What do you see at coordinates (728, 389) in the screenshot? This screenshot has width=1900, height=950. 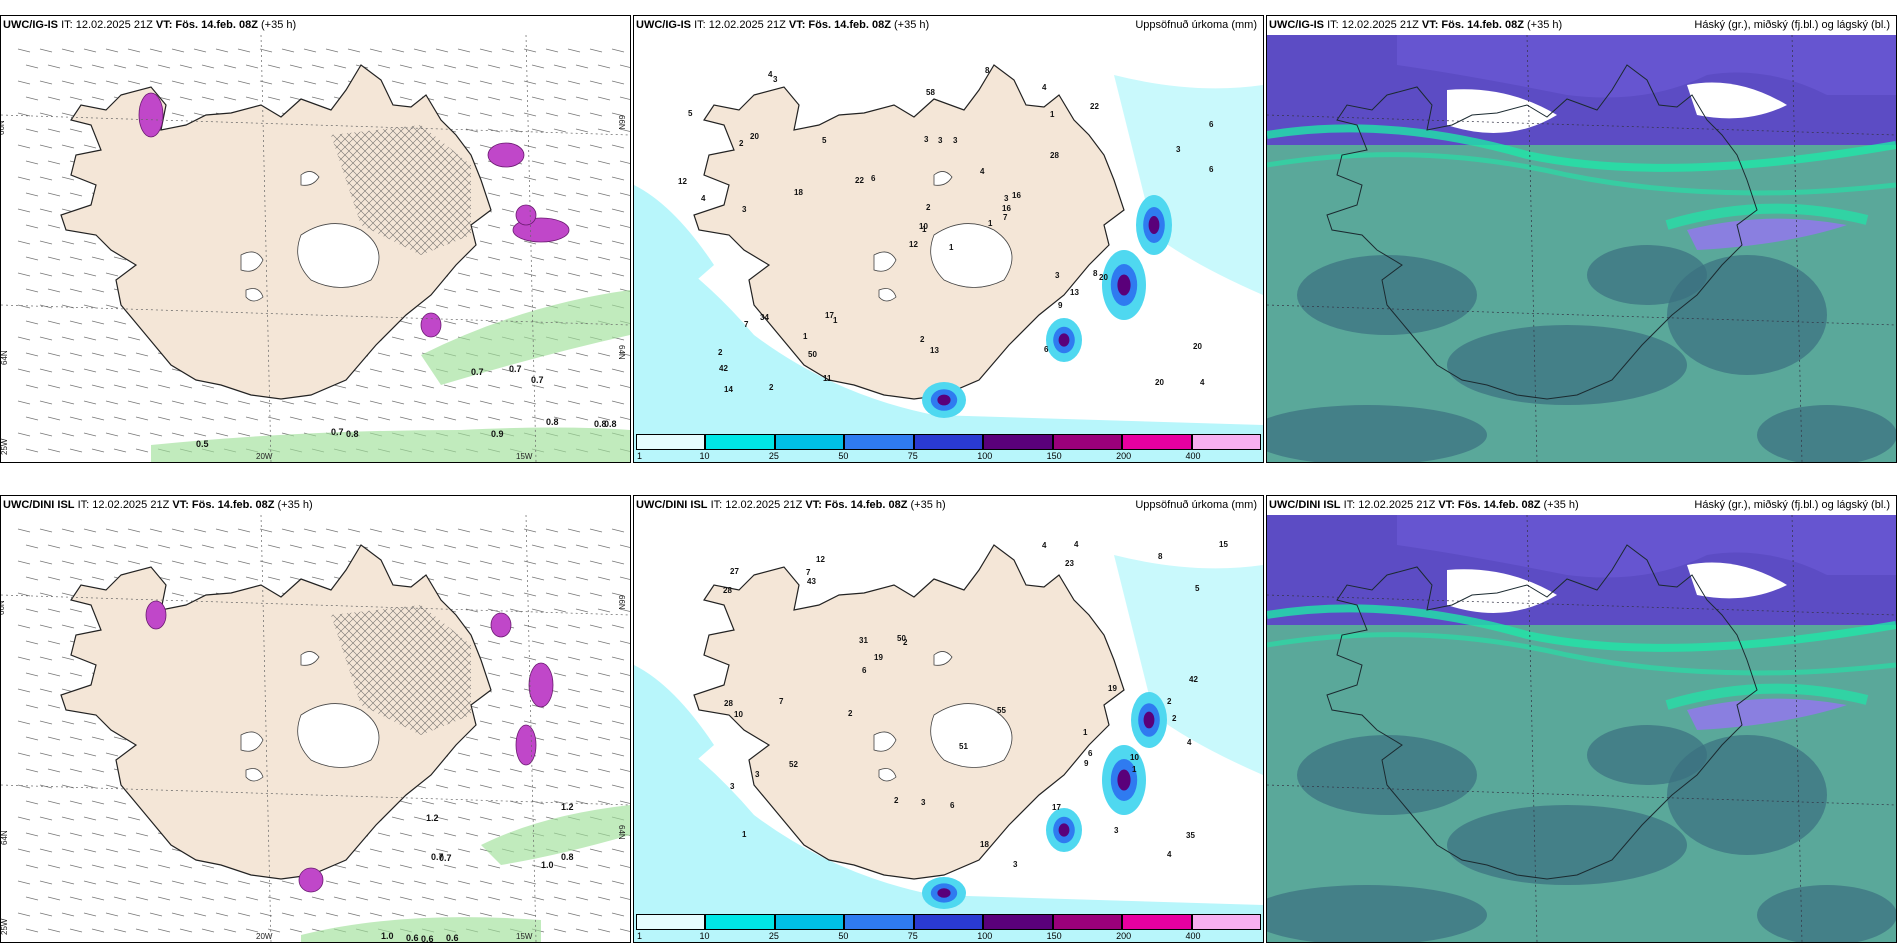 I see `precip-value-label: 14` at bounding box center [728, 389].